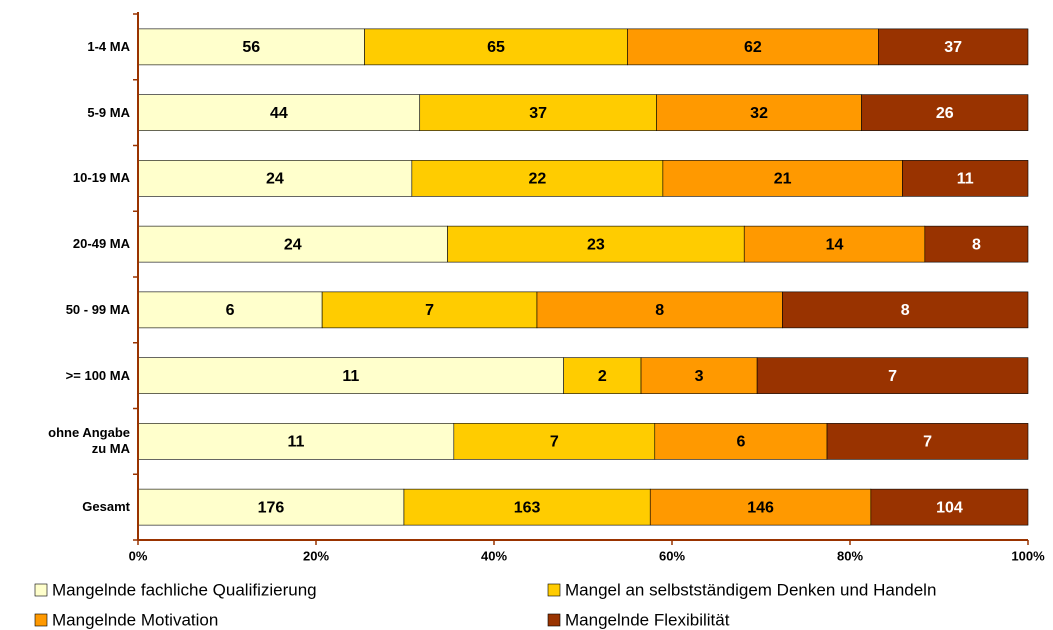  Describe the element at coordinates (279, 113) in the screenshot. I see `data-label: 44` at that location.